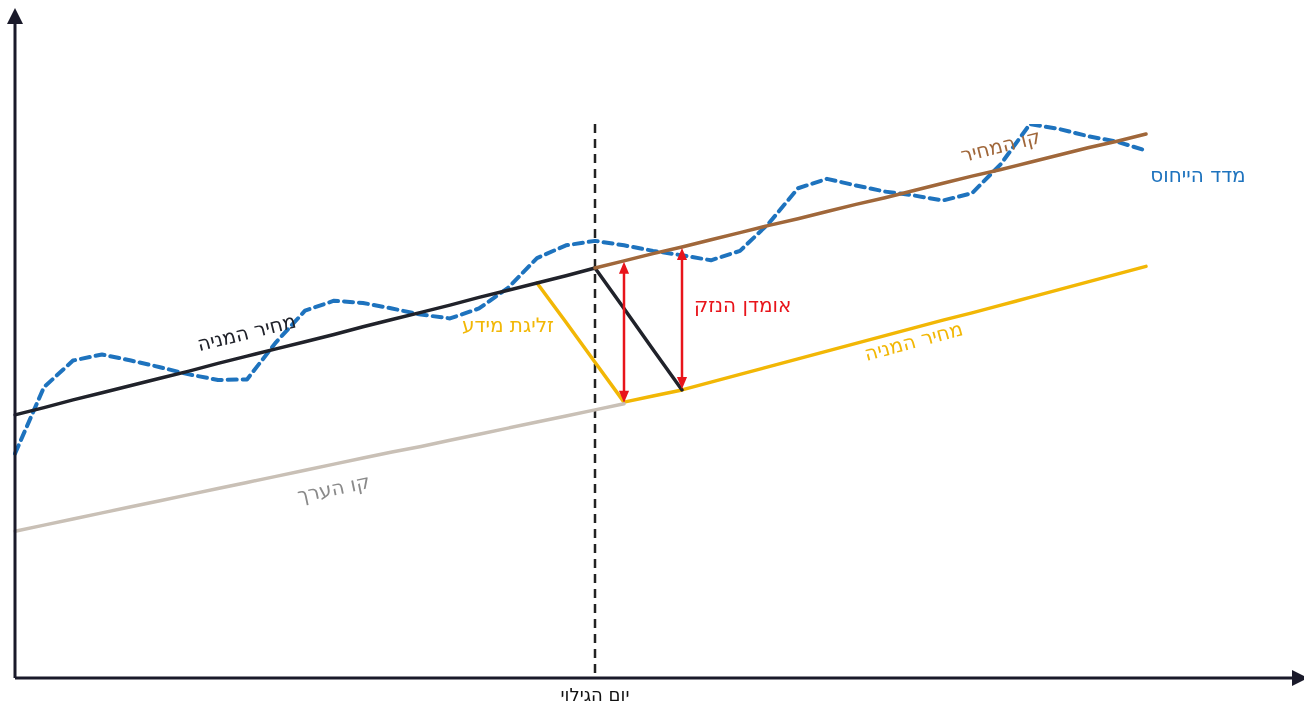 This screenshot has height=718, width=1304. I want to click on text: קו המחיר, so click(1000, 146).